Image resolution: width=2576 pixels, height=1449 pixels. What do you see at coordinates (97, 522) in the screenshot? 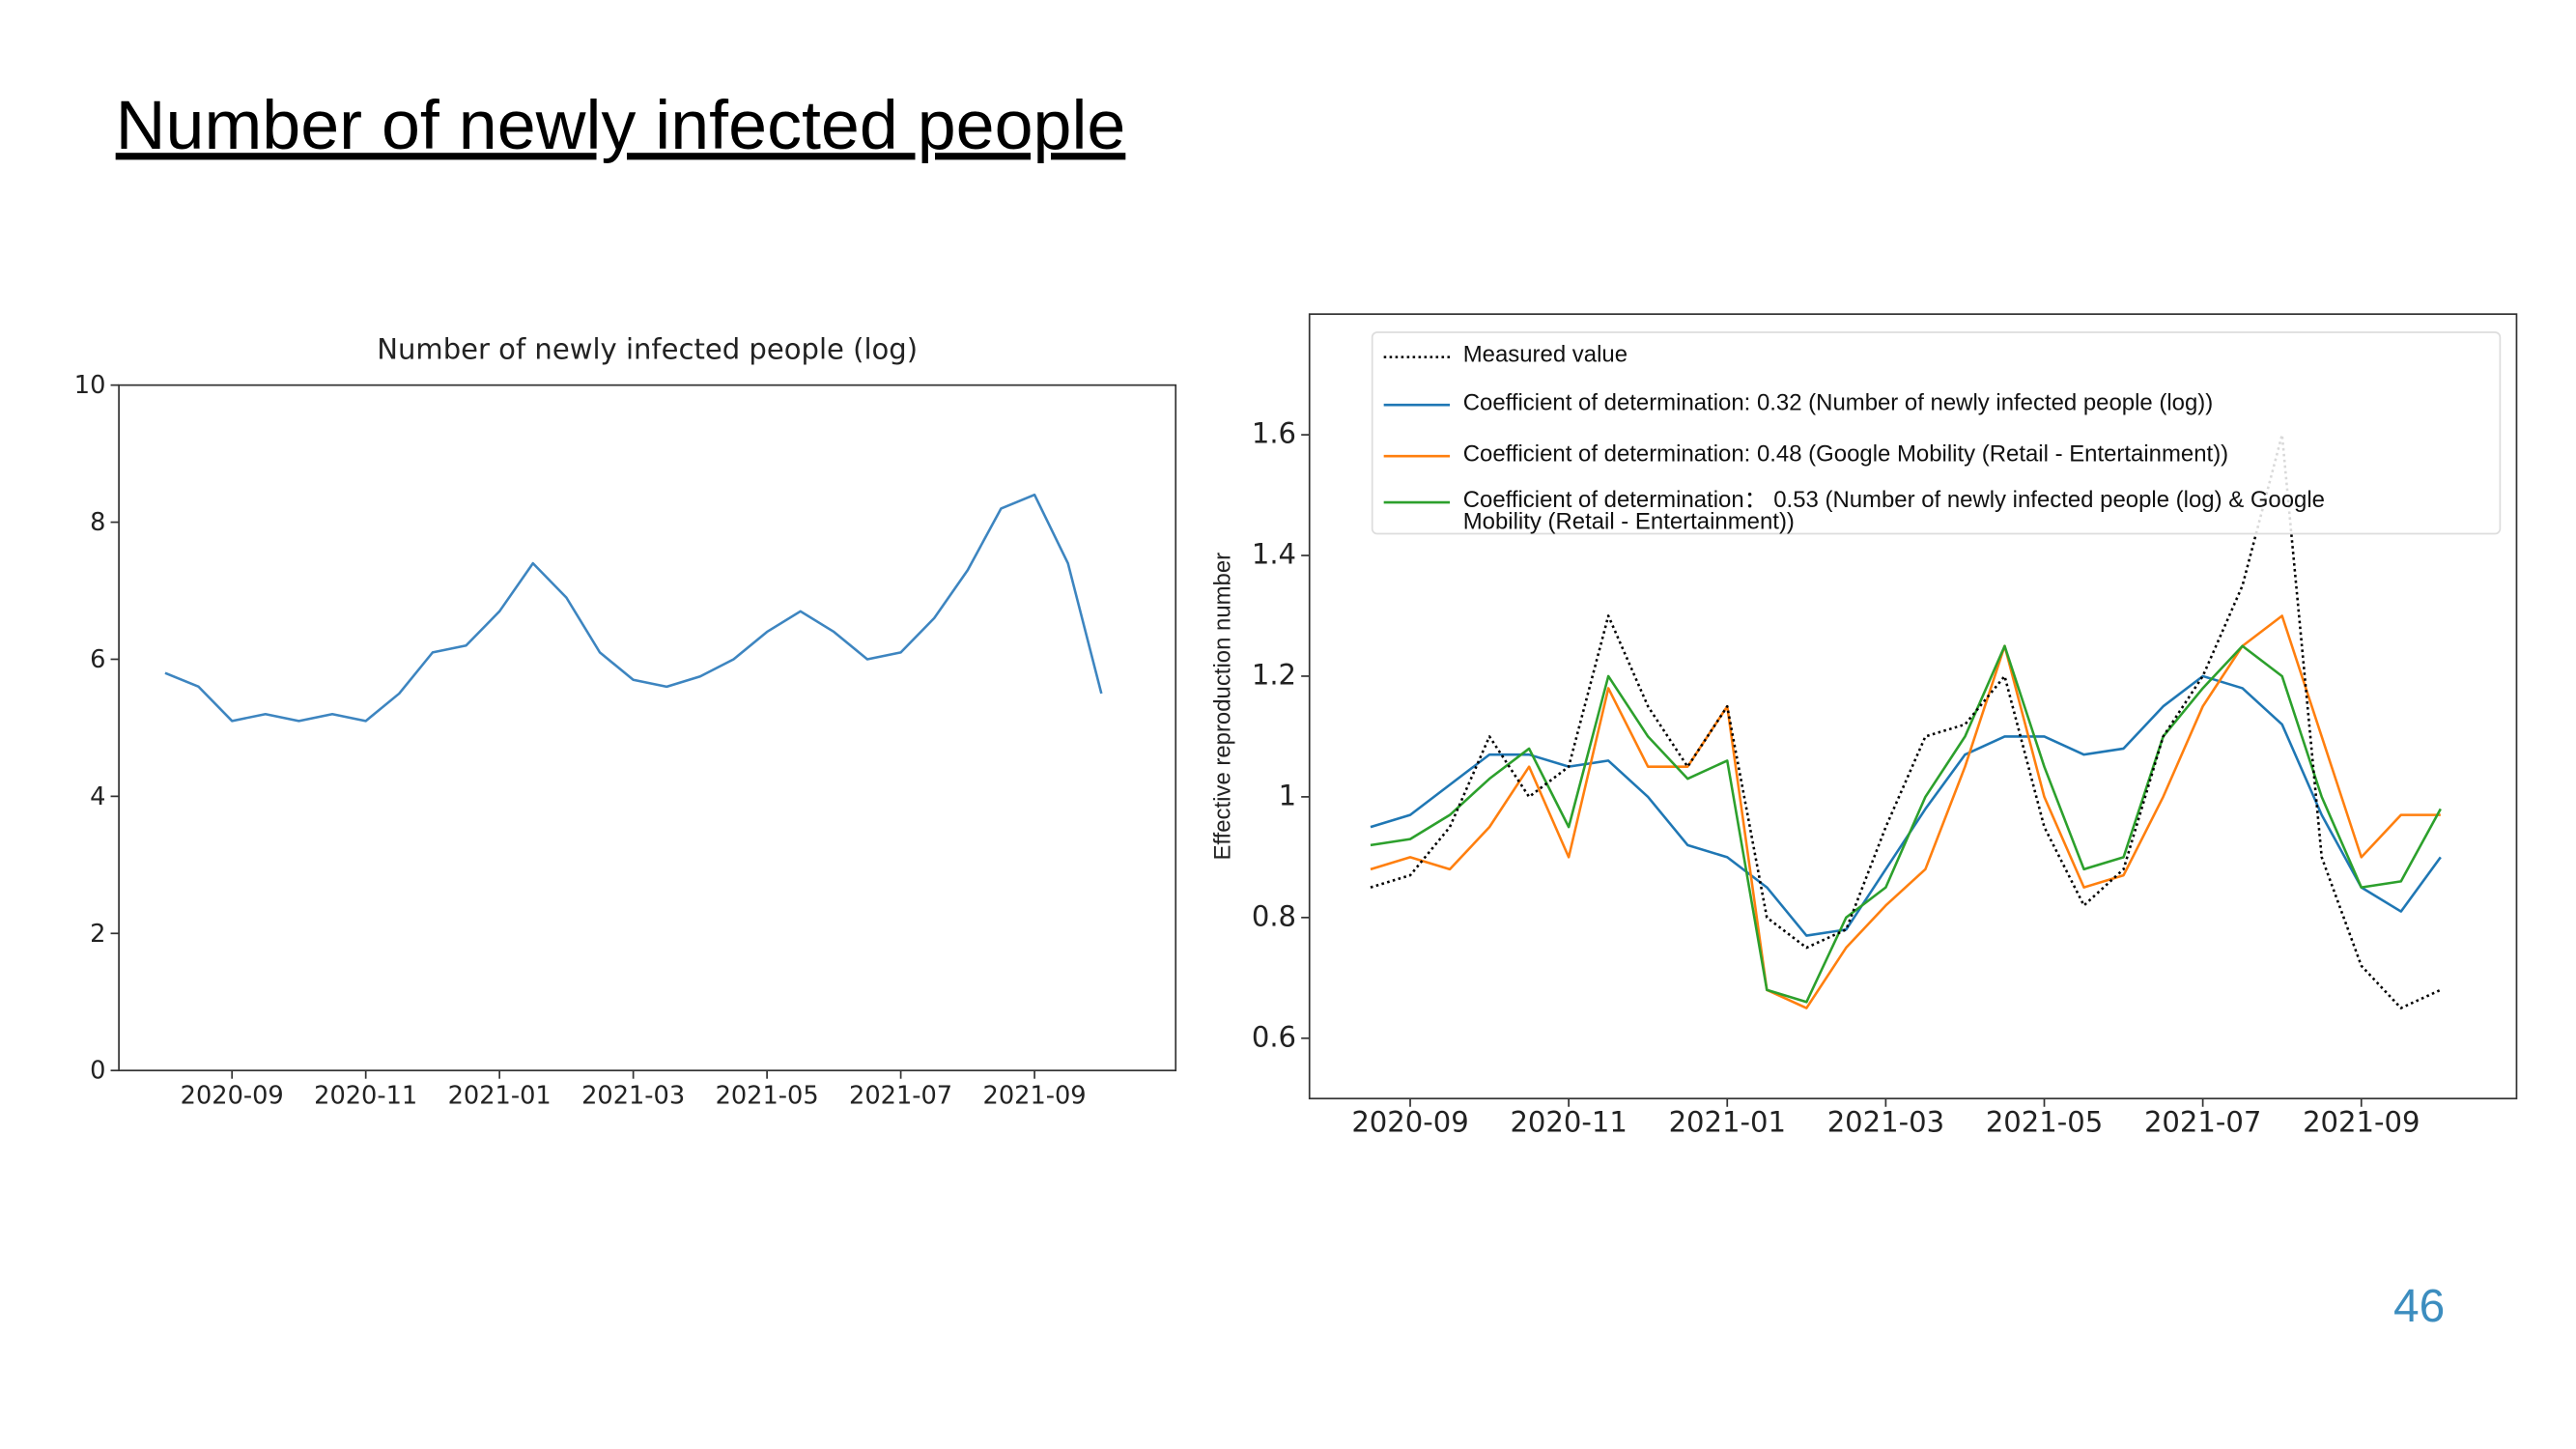
I see `y-tick-label: 8` at bounding box center [97, 522].